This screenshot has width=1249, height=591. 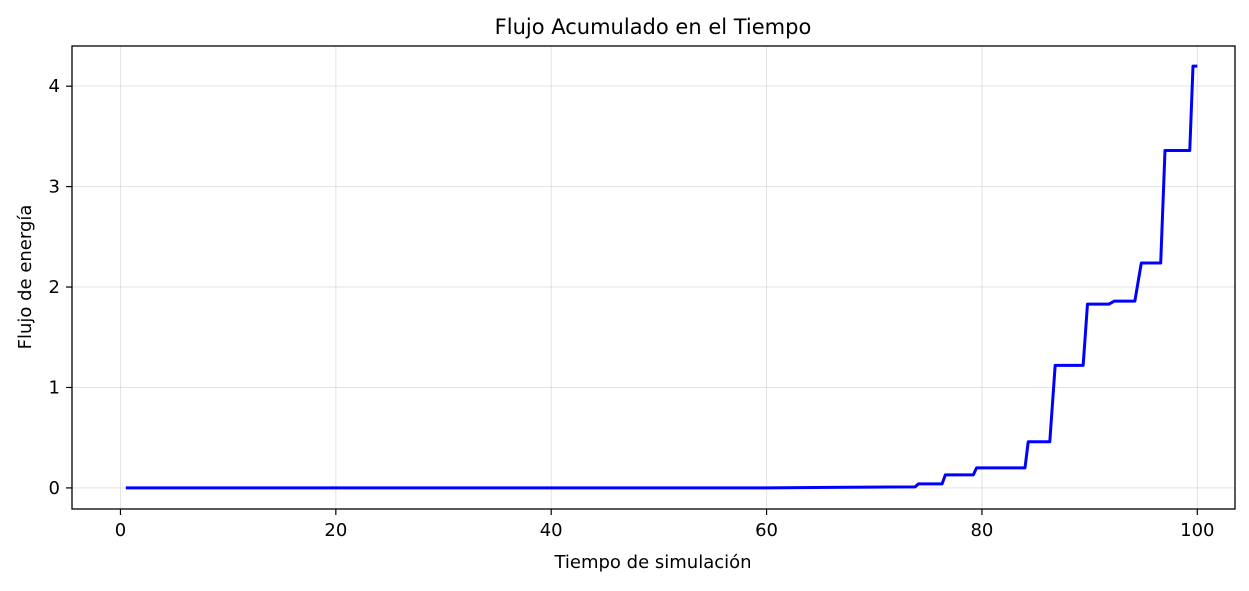 What do you see at coordinates (25, 277) in the screenshot?
I see `y-axis-label: Flujo de energía` at bounding box center [25, 277].